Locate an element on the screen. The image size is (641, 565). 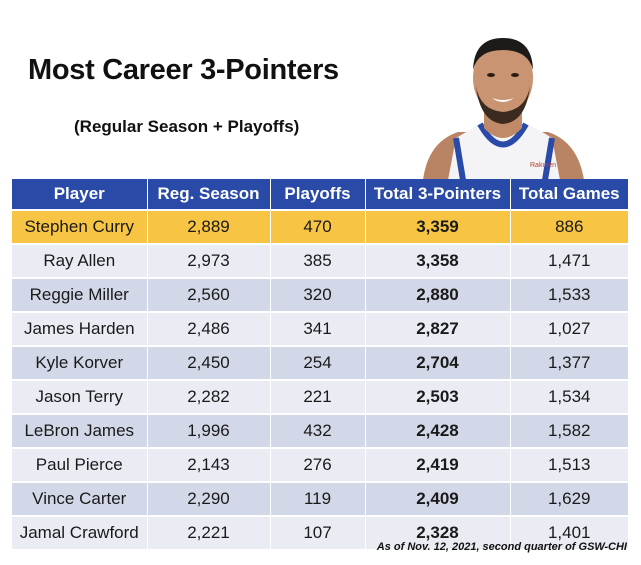
cell-games: 1,027 is located at coordinates (569, 328).